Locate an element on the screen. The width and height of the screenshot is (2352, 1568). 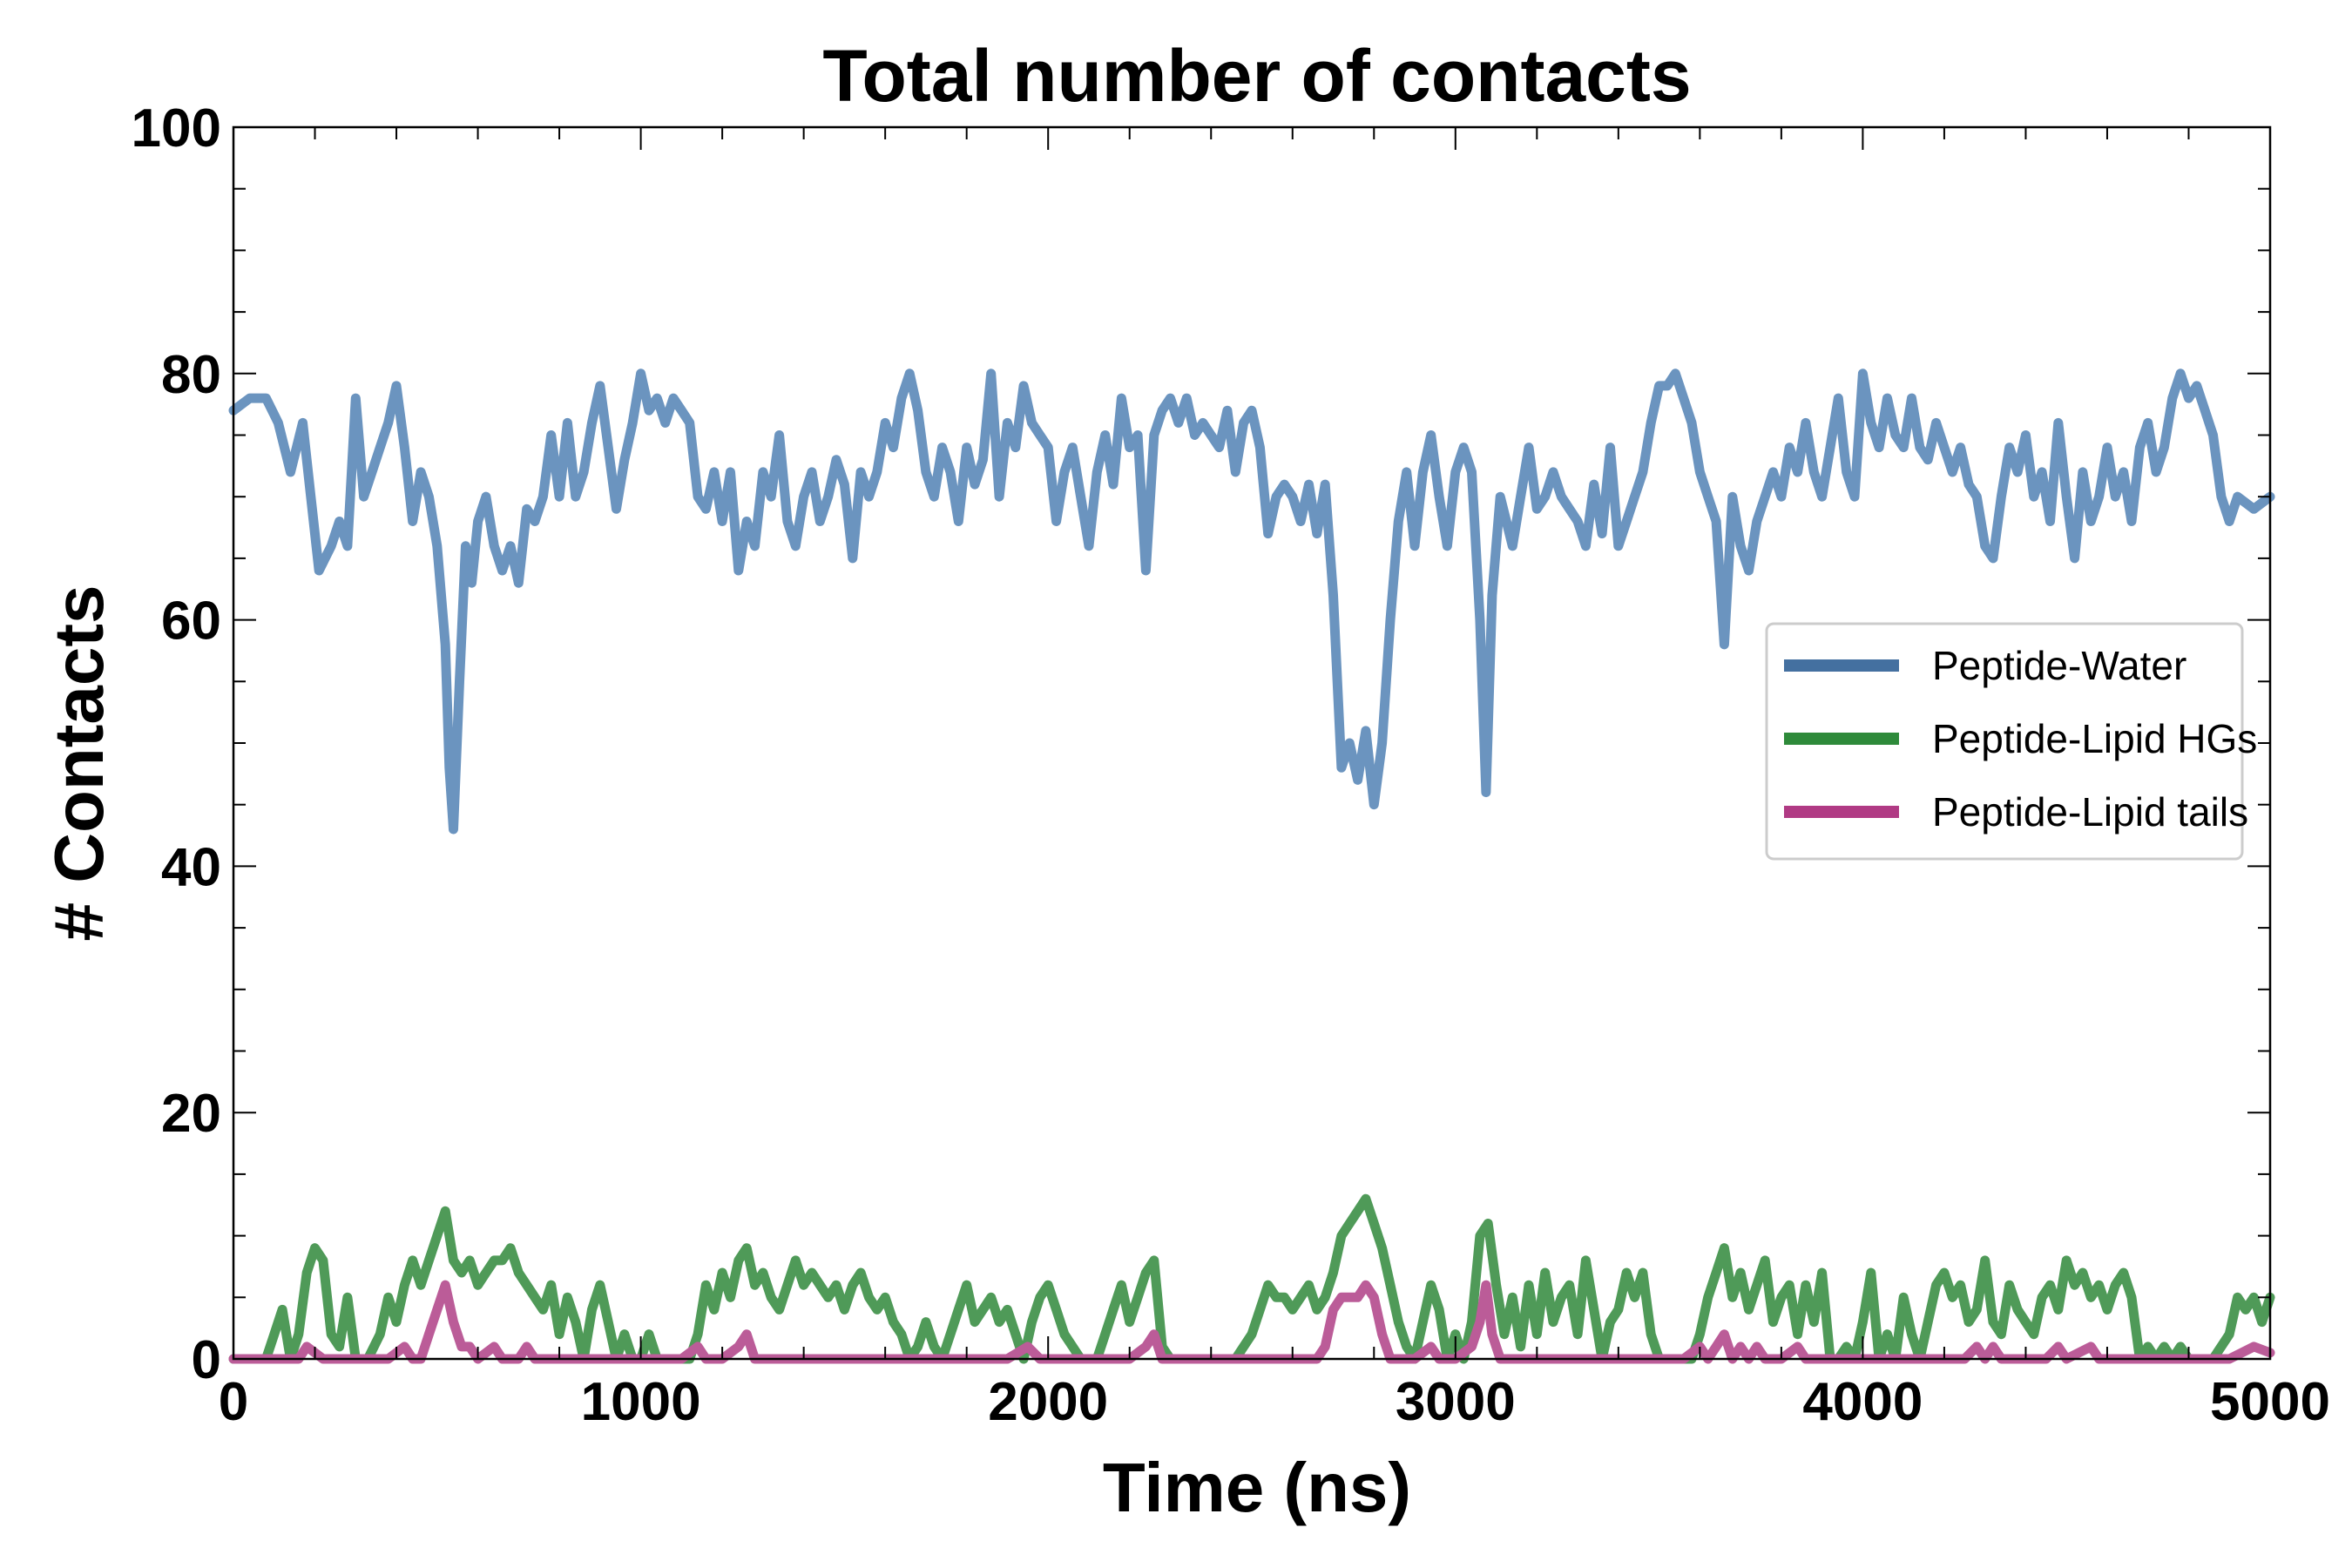
y-tick-label: 0 is located at coordinates (206, 1360).